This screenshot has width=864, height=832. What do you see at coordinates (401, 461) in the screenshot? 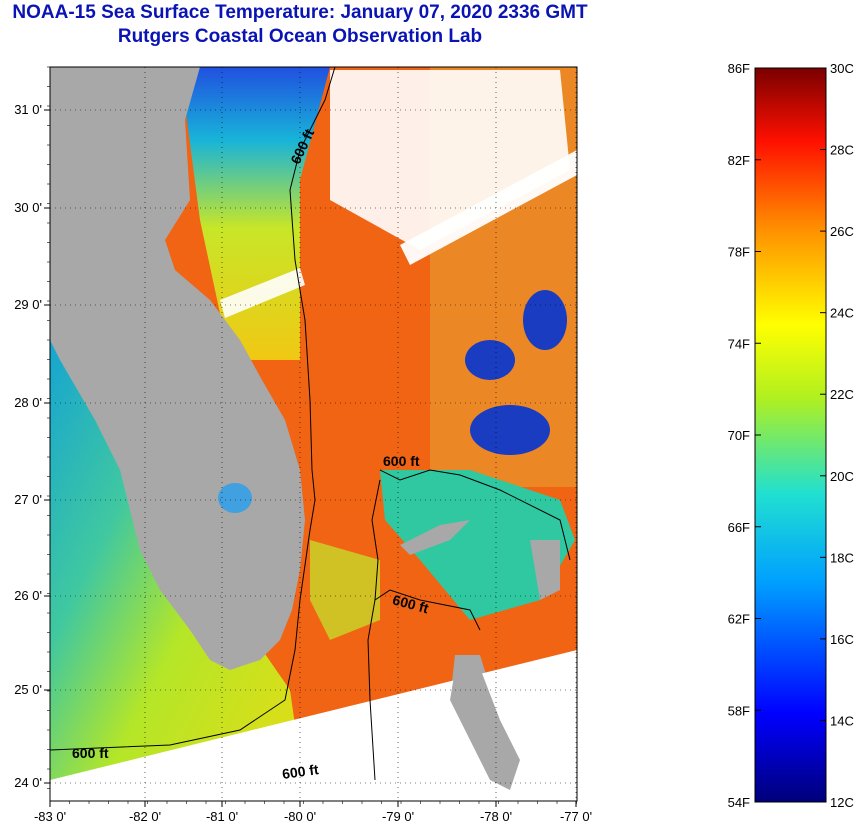
I see `contour-label-bahamas: 600 ft` at bounding box center [401, 461].